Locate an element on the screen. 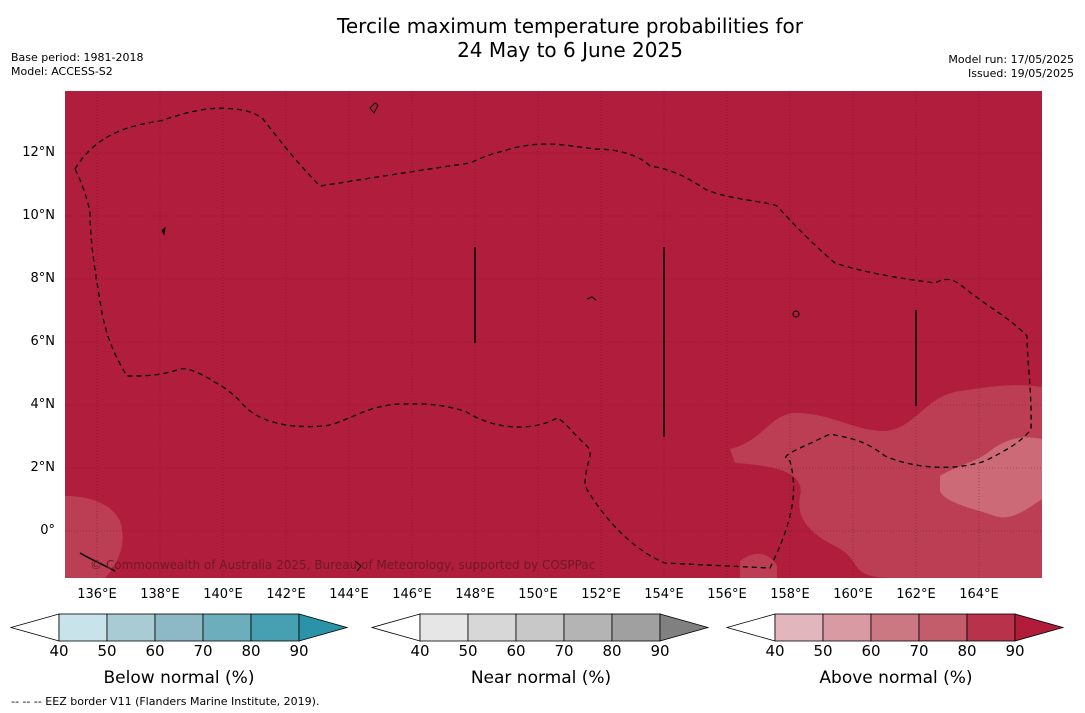 This screenshot has width=1085, height=713. meta-left: Base period: 1981-2018 Model: ACCESS-S2 is located at coordinates (77, 65).